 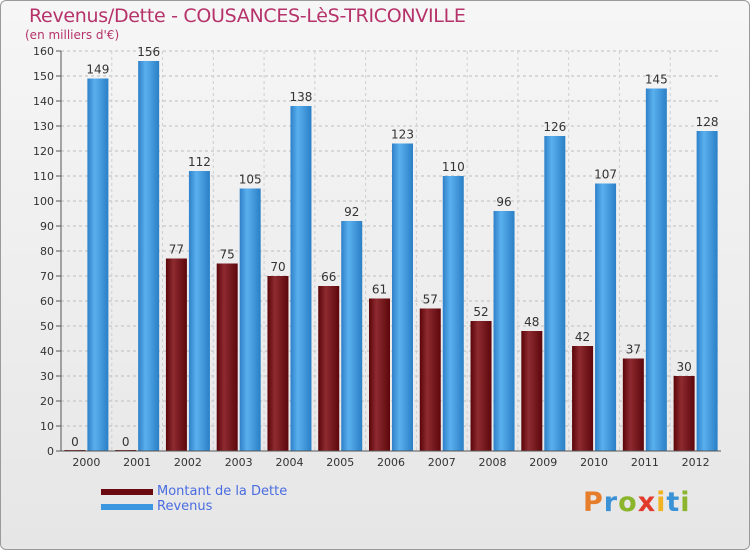 I want to click on data-label: 107, so click(x=605, y=175).